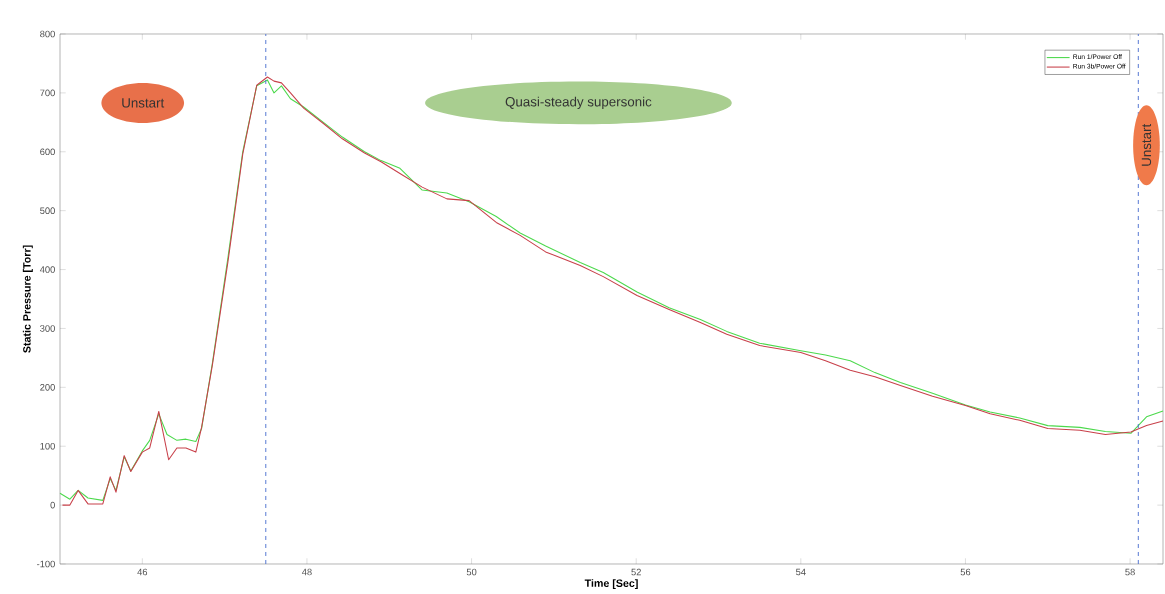  I want to click on y-tick-label: 500, so click(47, 210).